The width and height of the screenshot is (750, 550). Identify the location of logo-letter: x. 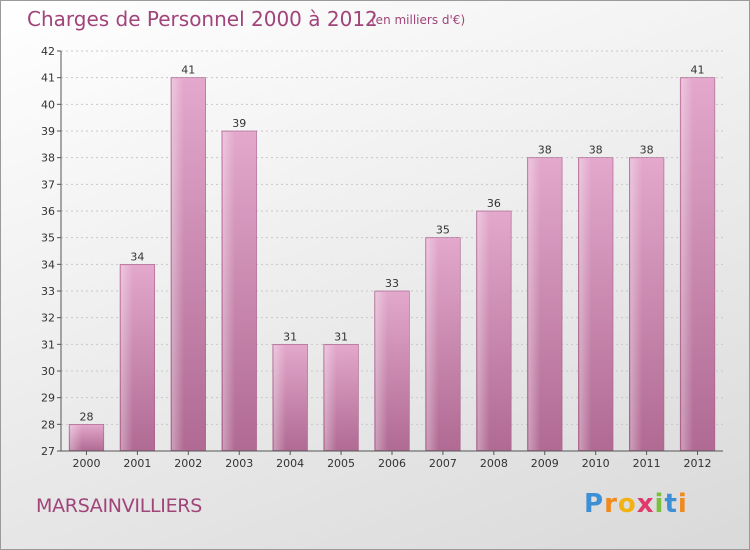
(645, 504).